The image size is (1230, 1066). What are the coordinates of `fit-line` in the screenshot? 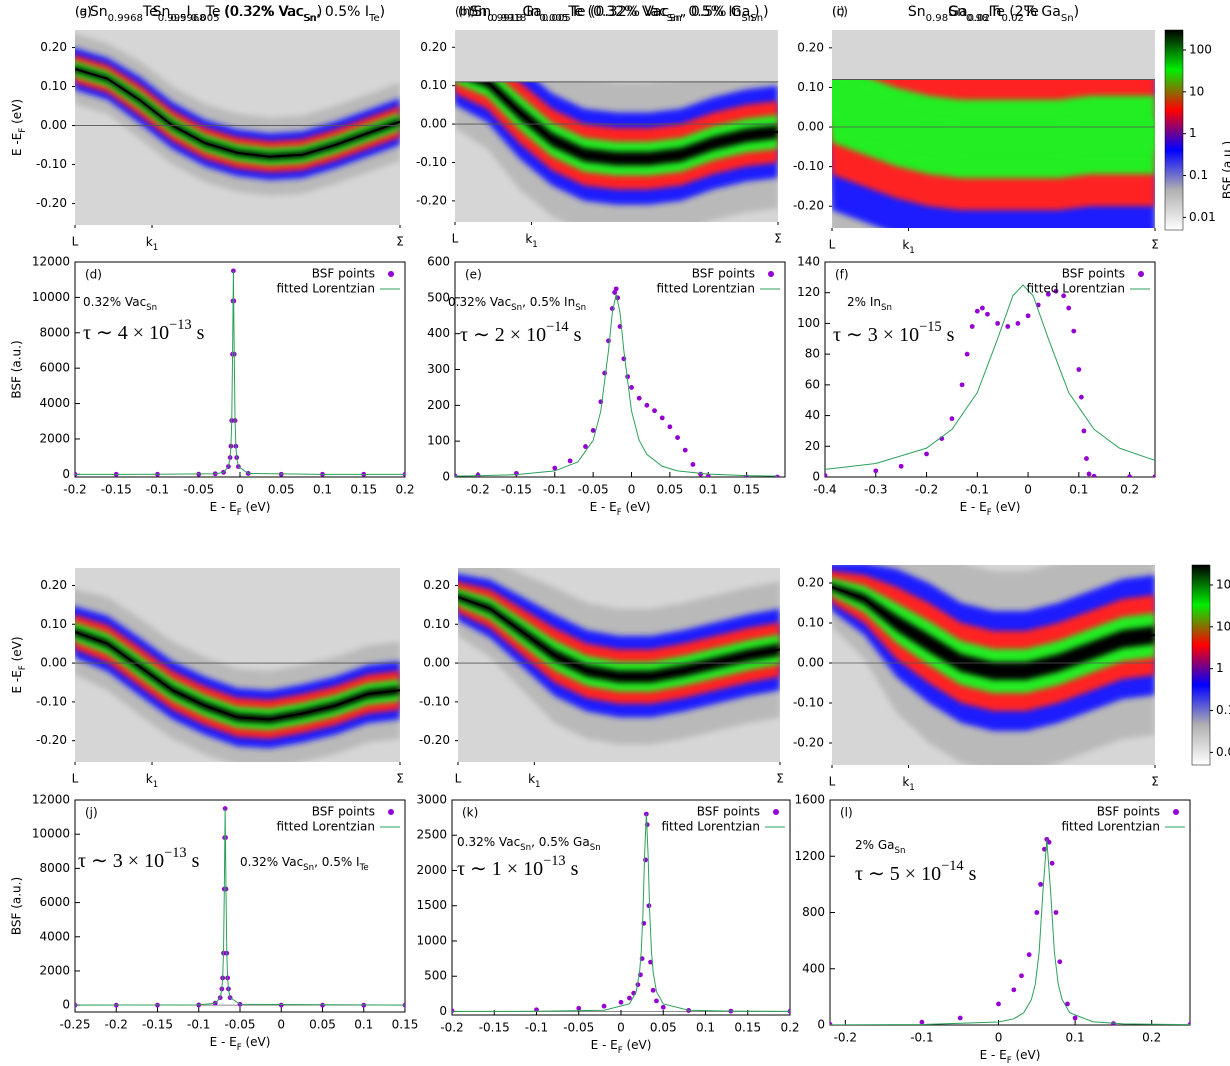 It's located at (990, 377).